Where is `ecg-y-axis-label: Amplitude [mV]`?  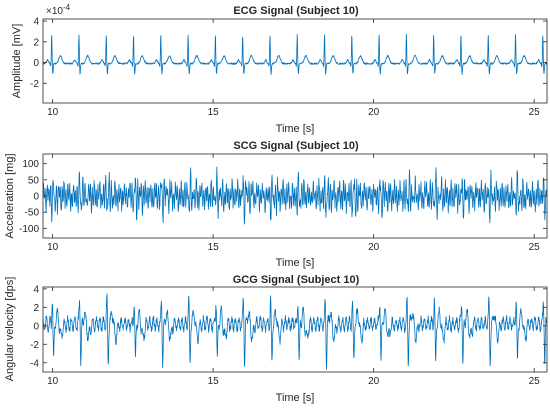
ecg-y-axis-label: Amplitude [mV] is located at coordinates (17, 61).